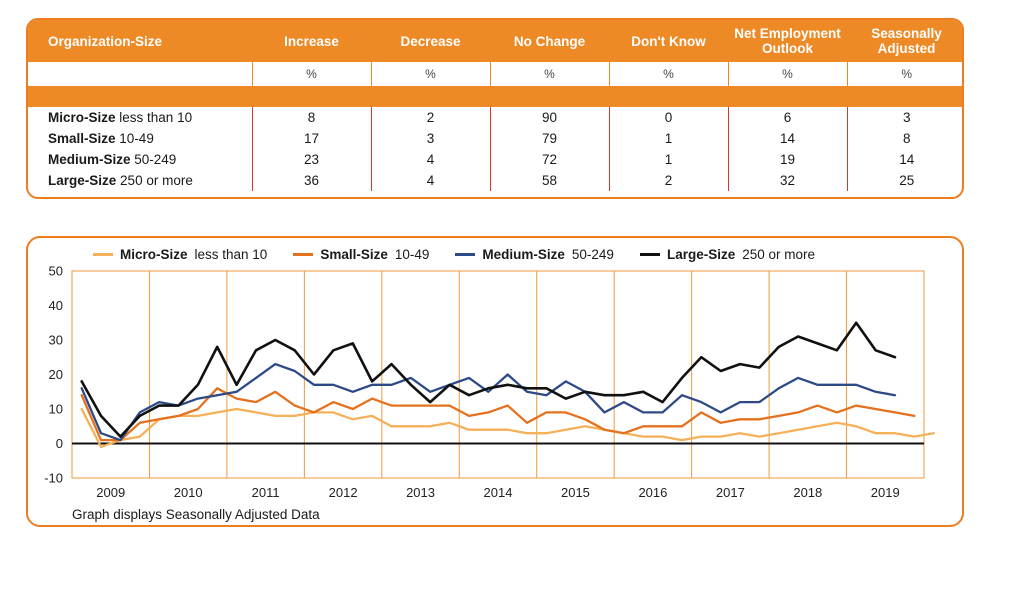 Image resolution: width=1024 pixels, height=591 pixels. What do you see at coordinates (787, 41) in the screenshot?
I see `header-net-outlook: Net Employment Outlook` at bounding box center [787, 41].